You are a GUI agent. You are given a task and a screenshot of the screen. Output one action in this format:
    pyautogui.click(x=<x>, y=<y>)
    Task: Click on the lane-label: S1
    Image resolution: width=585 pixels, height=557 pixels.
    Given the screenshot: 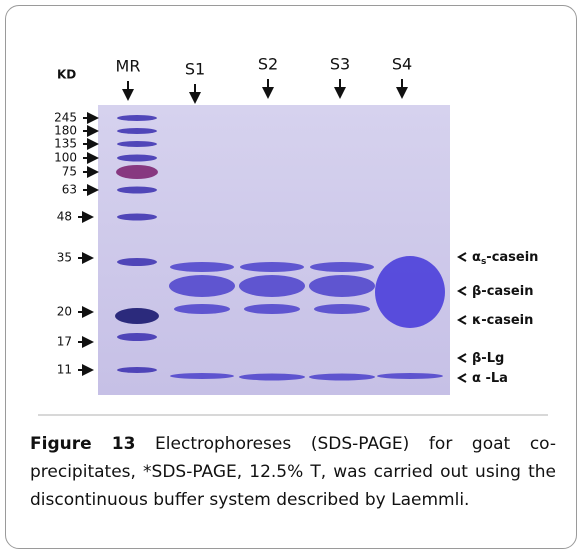 What is the action you would take?
    pyautogui.click(x=195, y=69)
    